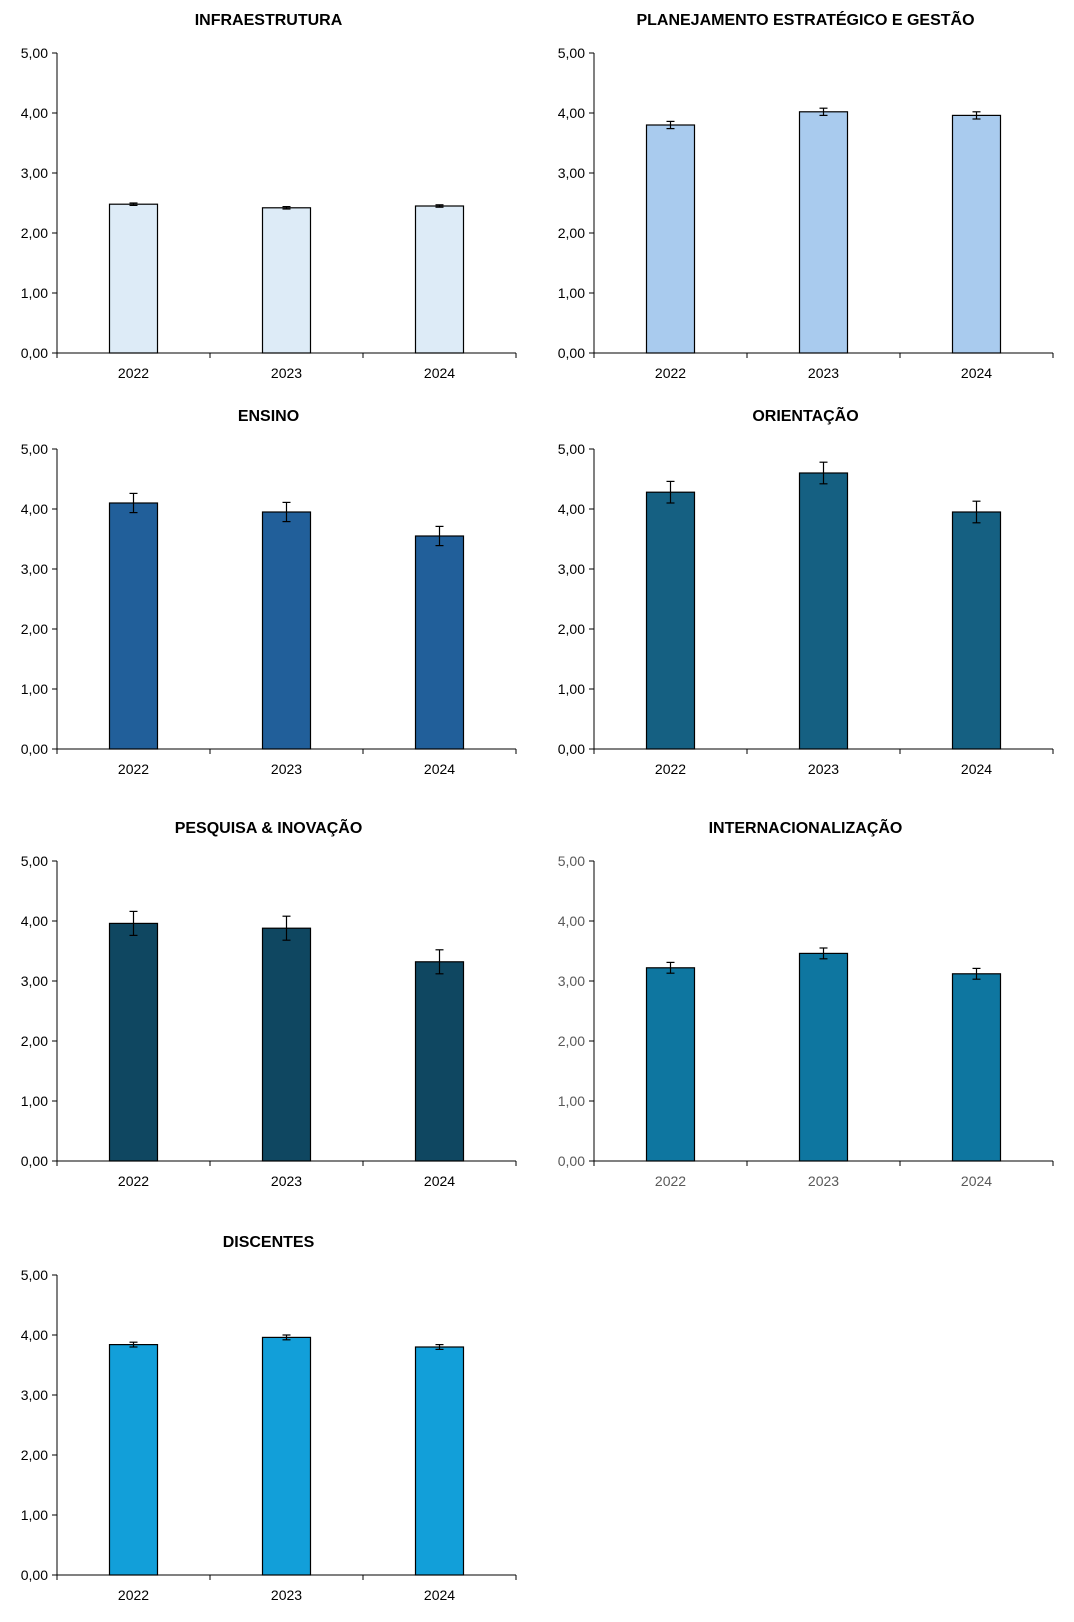 The height and width of the screenshot is (1622, 1074). I want to click on bar-chart-orientacao: 0,00 1,00 2,00 3,00 4,00 5,00 2022 2023 2024, so click(806, 609).